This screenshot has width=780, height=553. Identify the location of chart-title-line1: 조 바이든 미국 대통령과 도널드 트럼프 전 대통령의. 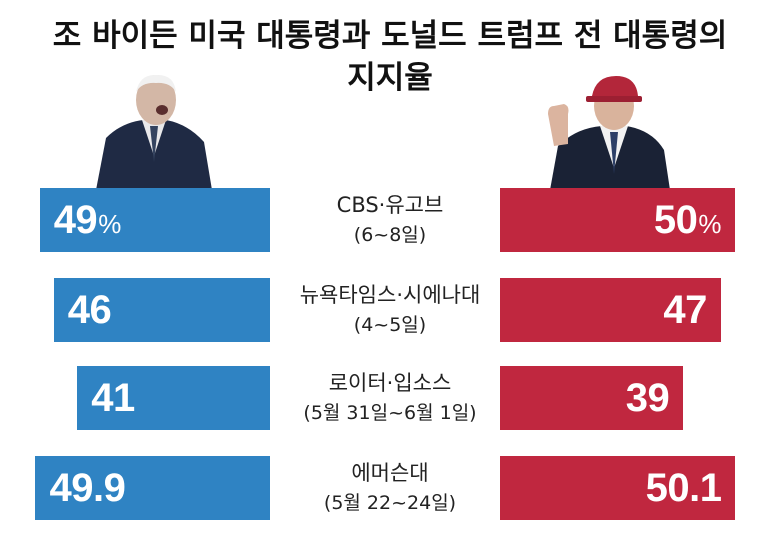
(390, 36).